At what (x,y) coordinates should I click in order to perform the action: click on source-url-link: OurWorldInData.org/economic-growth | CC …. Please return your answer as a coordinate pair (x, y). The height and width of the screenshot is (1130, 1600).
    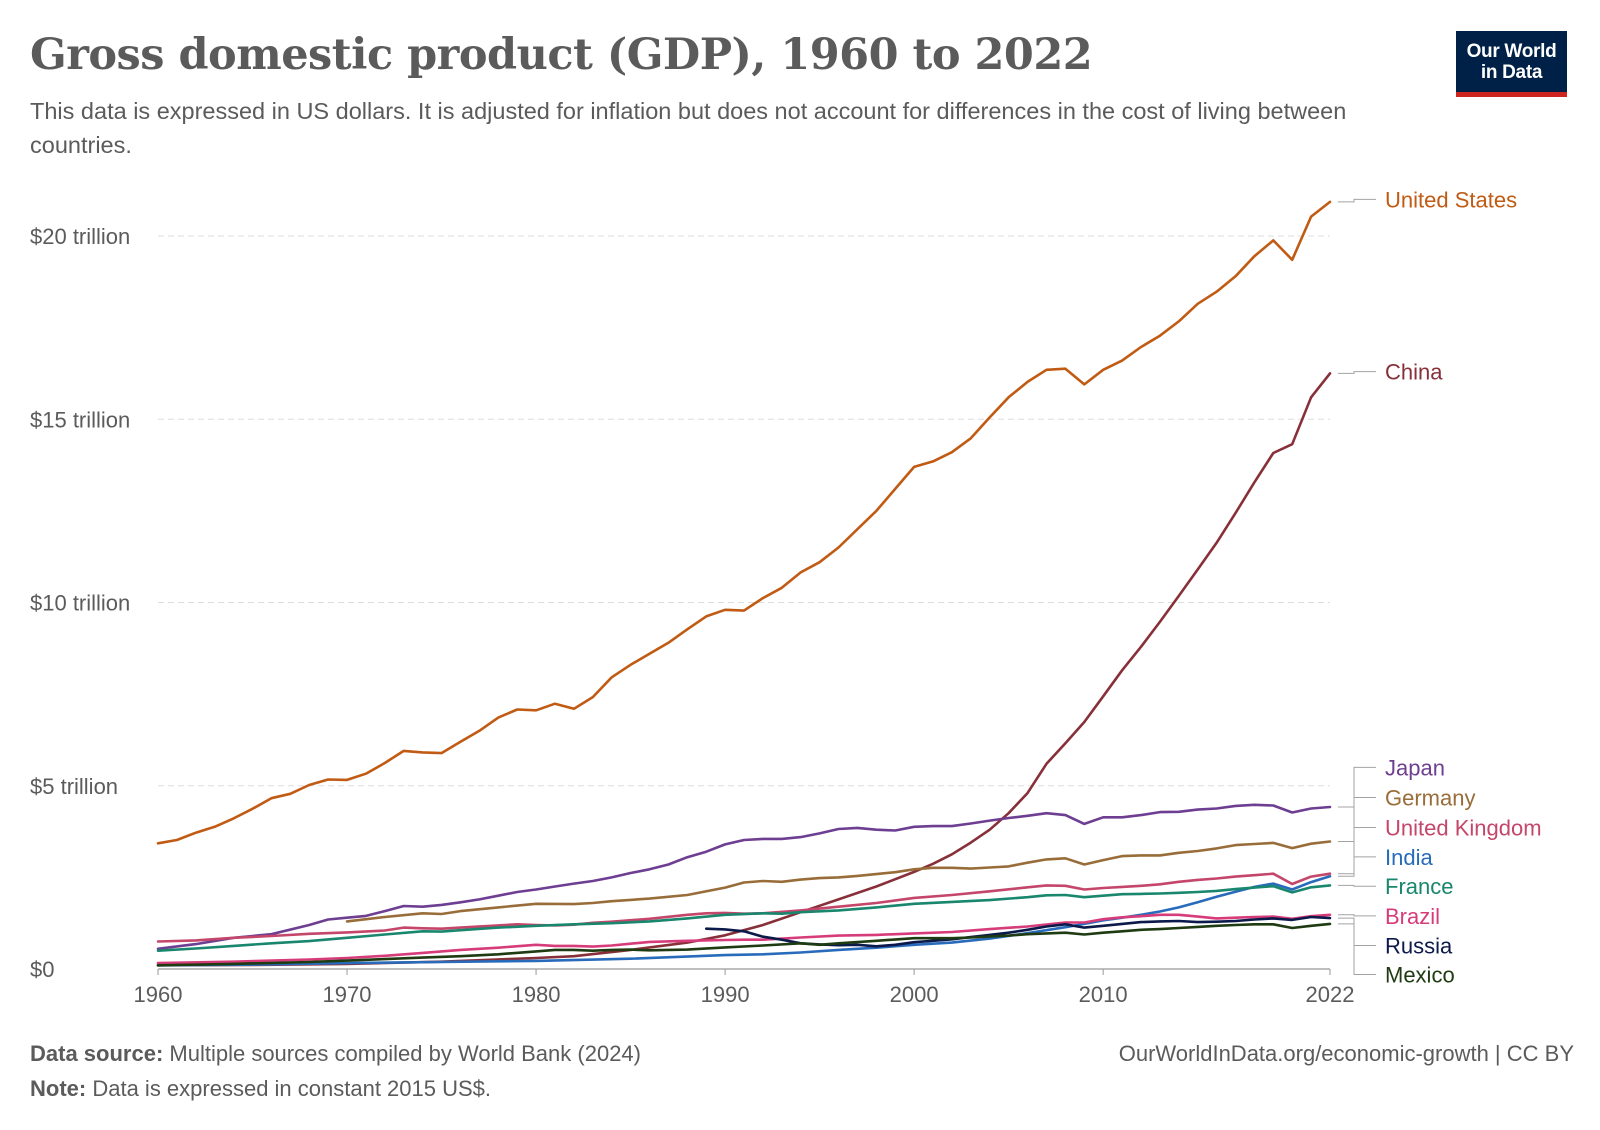
    Looking at the image, I should click on (1346, 1053).